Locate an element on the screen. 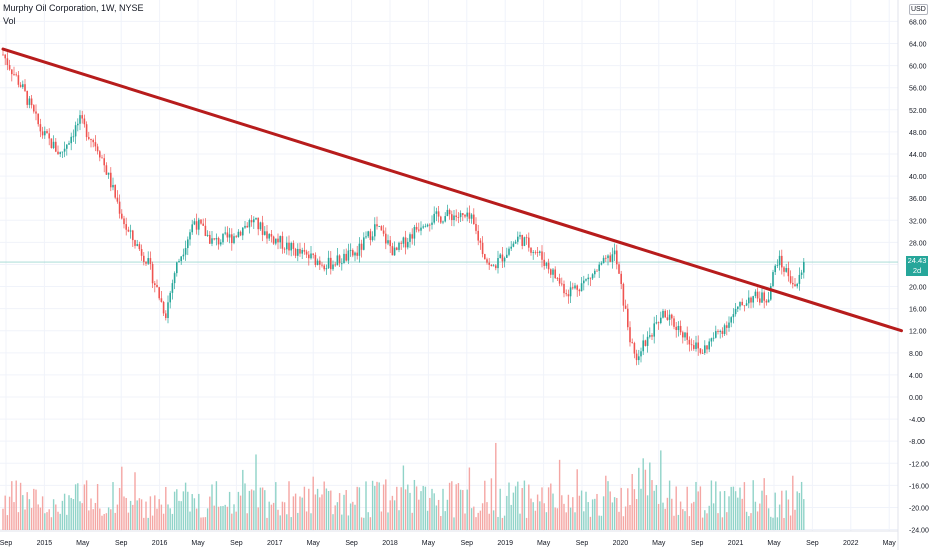  volume-indicator-label: Vol is located at coordinates (9, 21).